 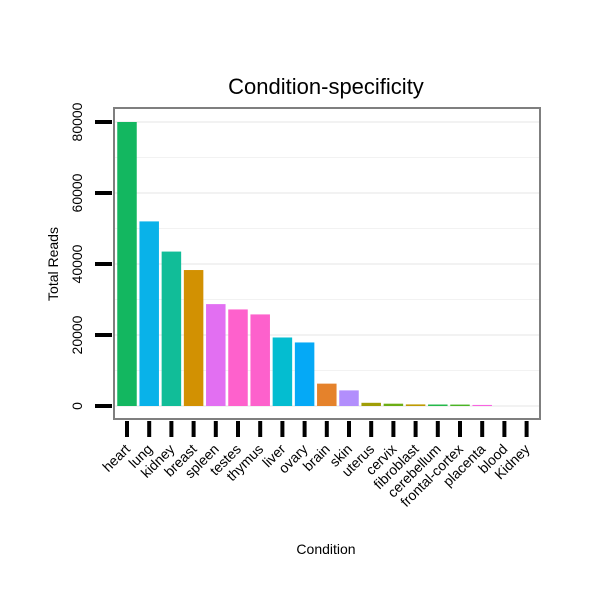 What do you see at coordinates (238, 357) in the screenshot?
I see `bar-testes` at bounding box center [238, 357].